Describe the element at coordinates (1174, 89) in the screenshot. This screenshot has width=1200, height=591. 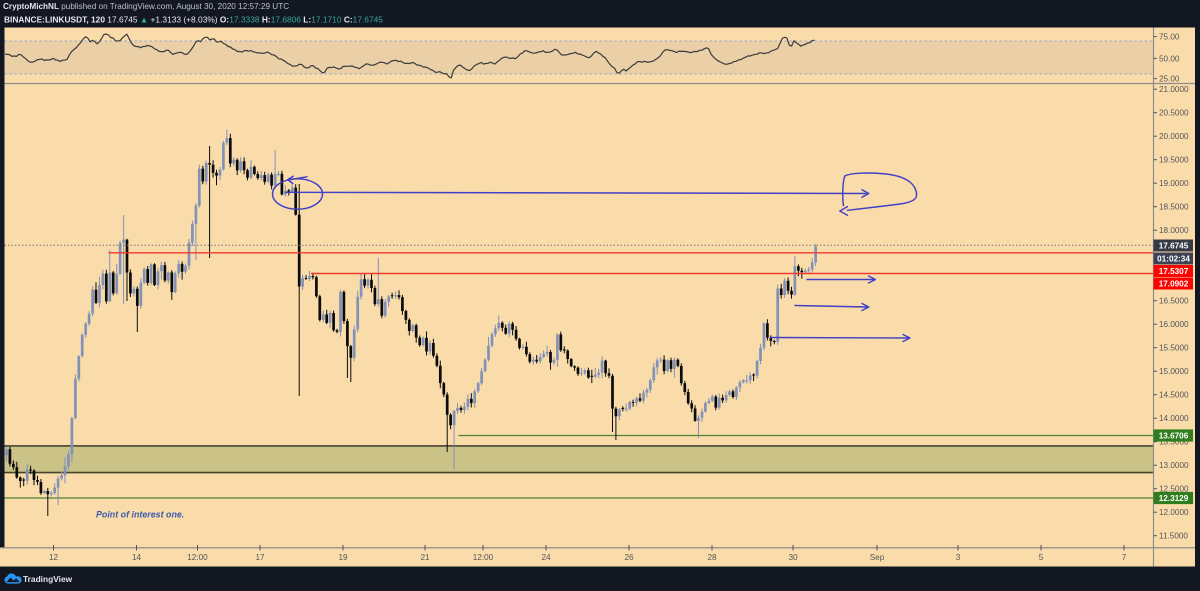
I see `svg-text: 21.0000` at that location.